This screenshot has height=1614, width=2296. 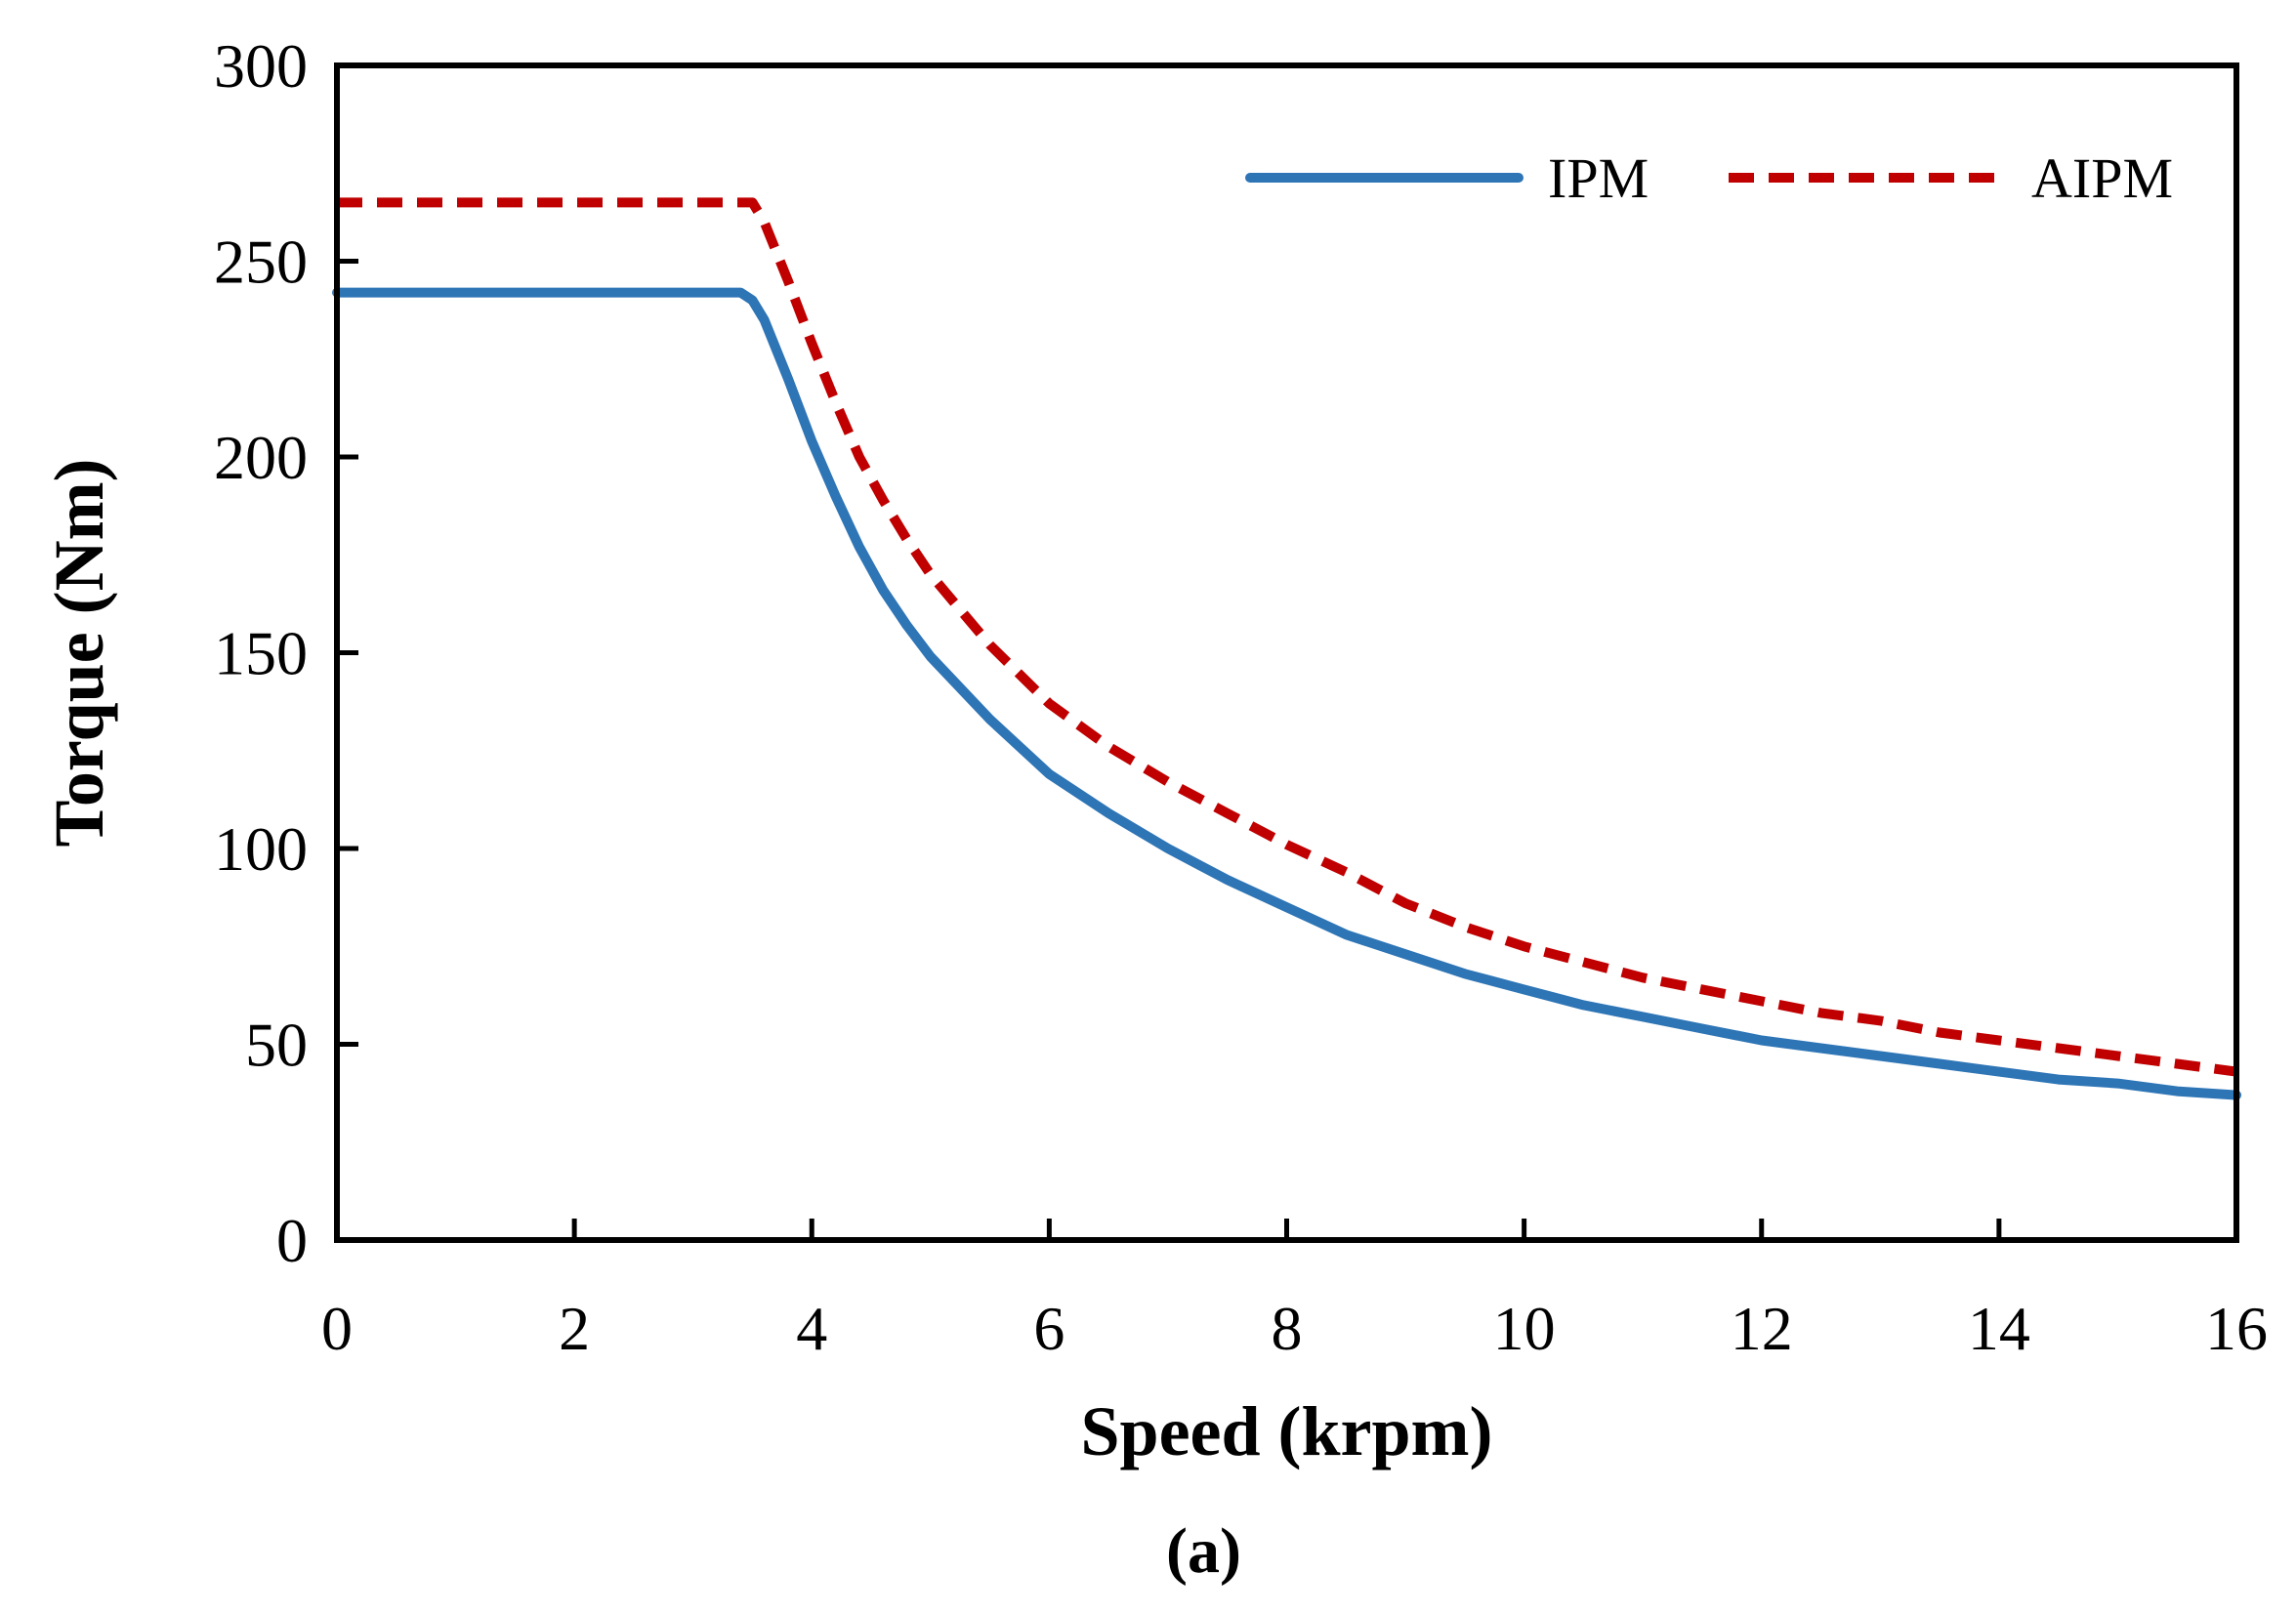 What do you see at coordinates (1598, 178) in the screenshot?
I see `legend-label-ipm: IPM` at bounding box center [1598, 178].